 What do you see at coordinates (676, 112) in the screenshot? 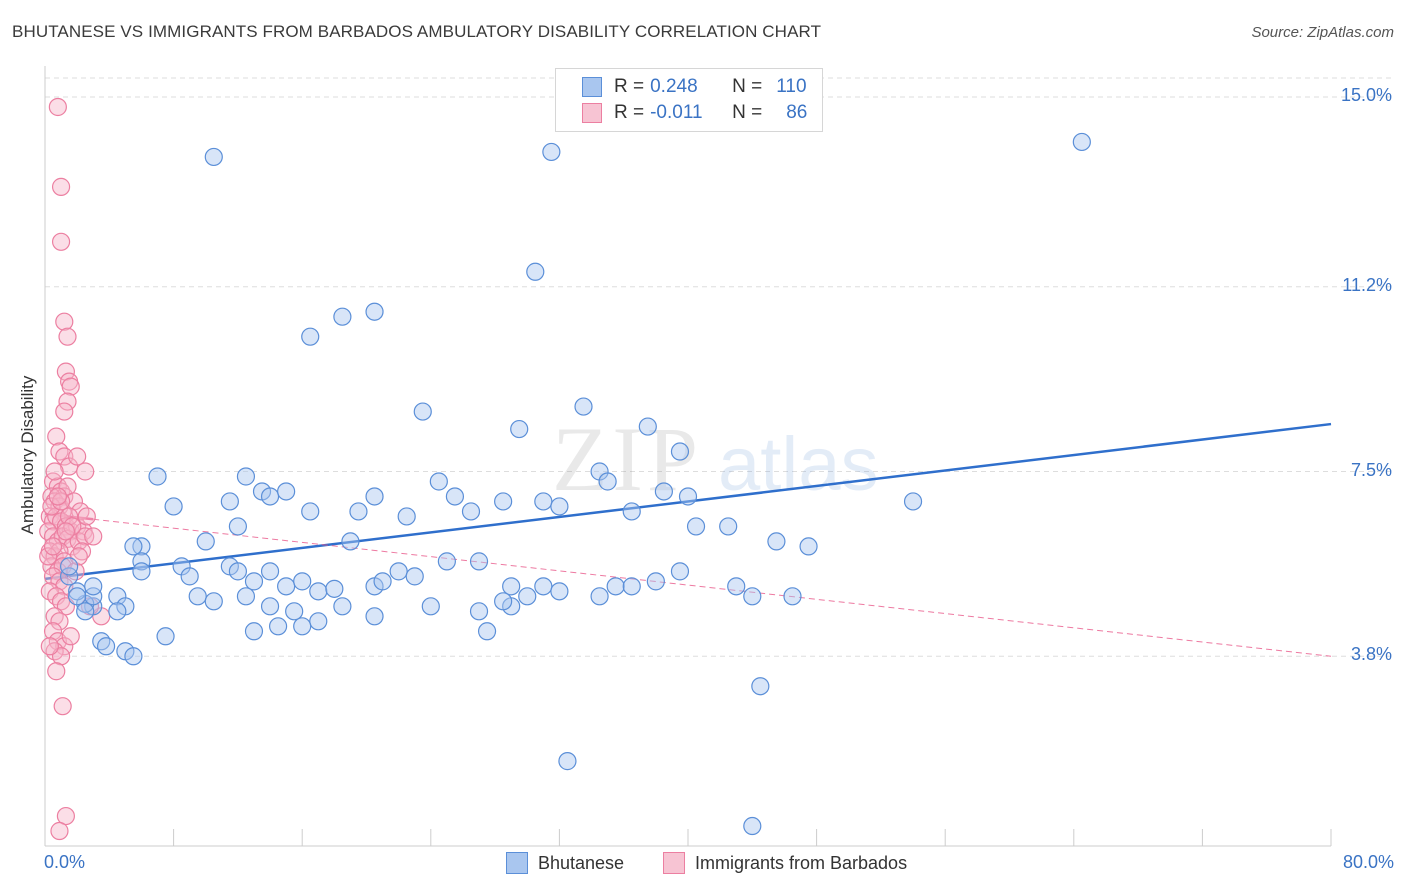
I see `legend-r-value-barbados: -0.011` at bounding box center [676, 112].